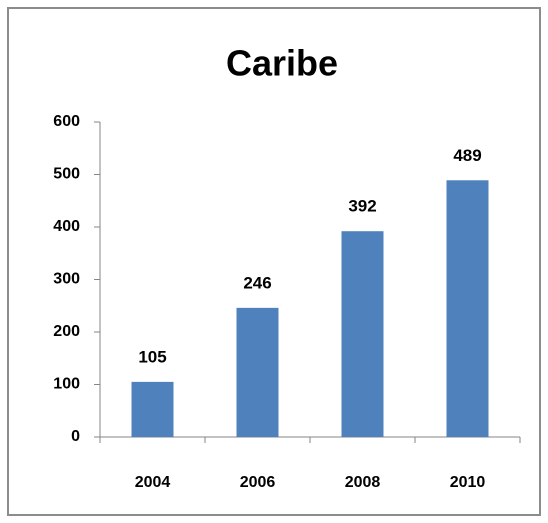  Describe the element at coordinates (467, 155) in the screenshot. I see `data-label: 489` at that location.